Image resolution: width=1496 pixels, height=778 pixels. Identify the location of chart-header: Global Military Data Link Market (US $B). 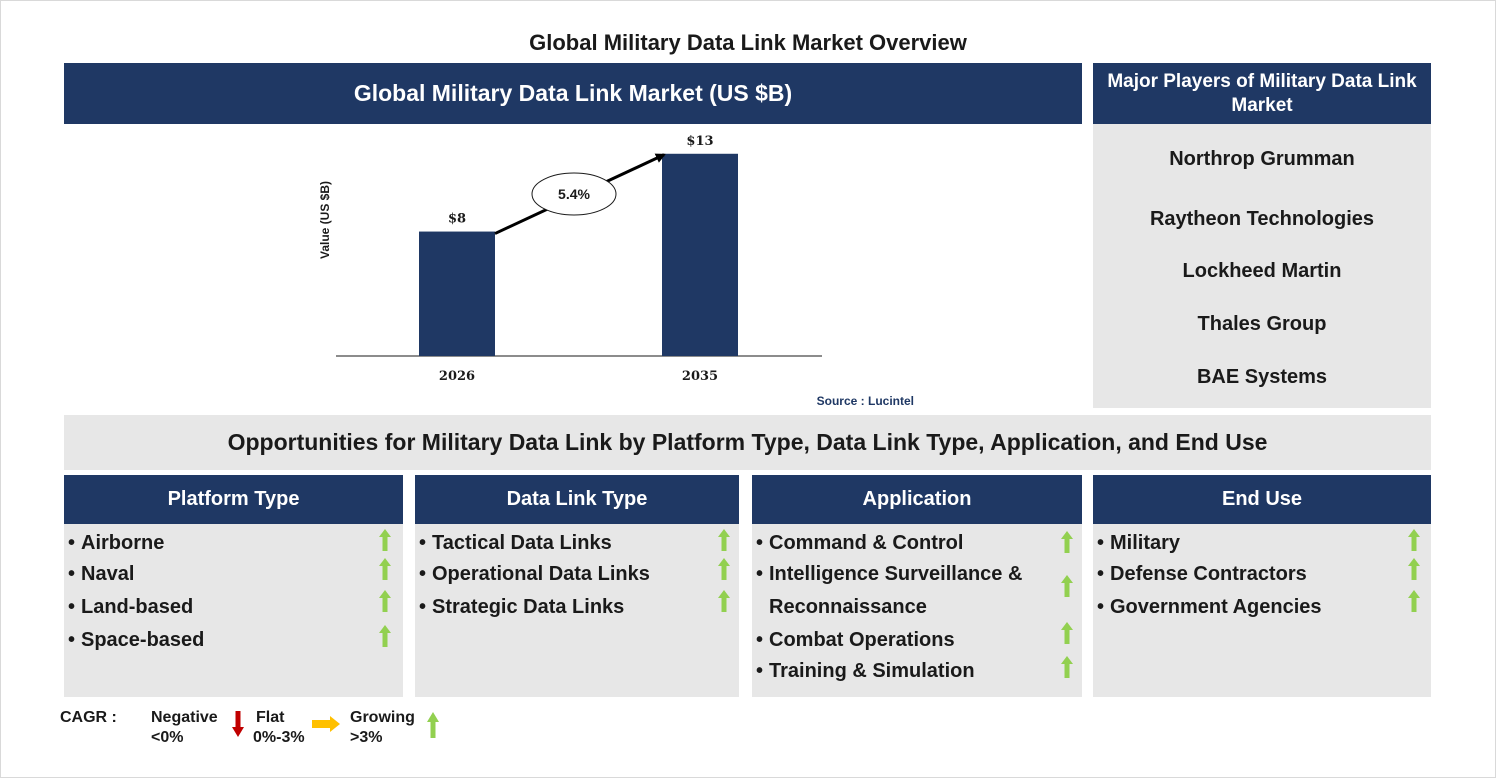
(573, 93).